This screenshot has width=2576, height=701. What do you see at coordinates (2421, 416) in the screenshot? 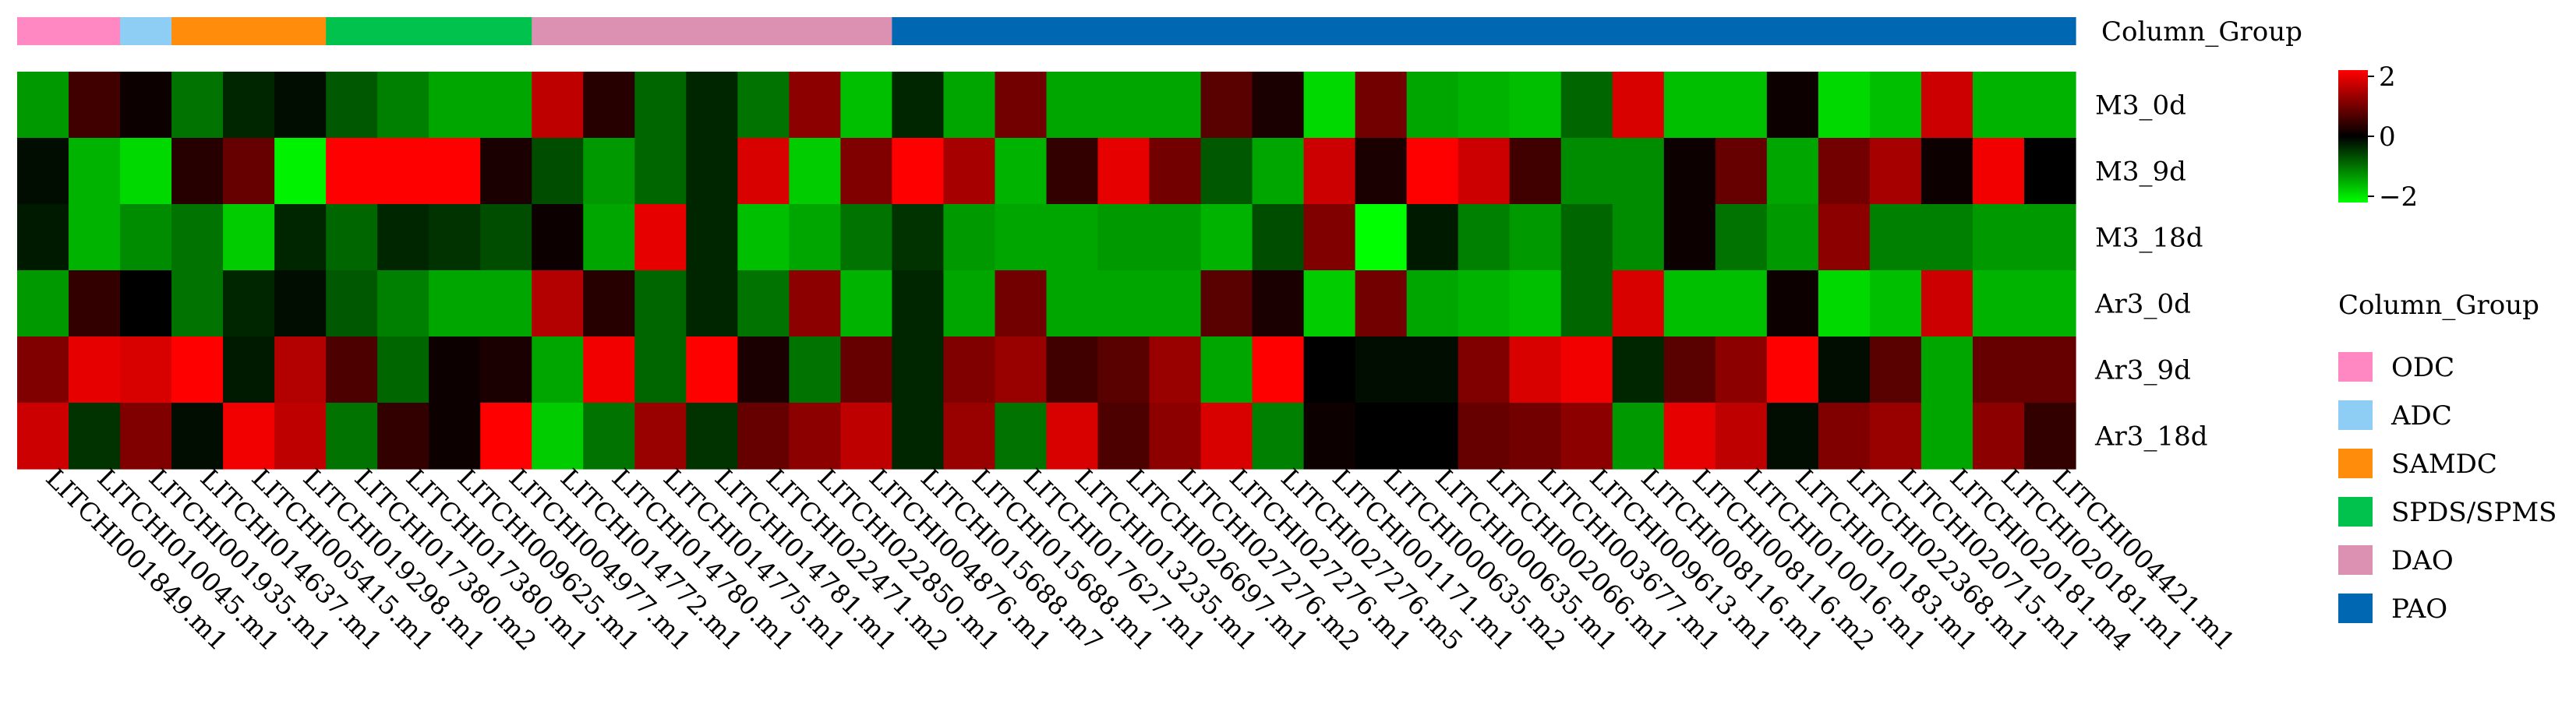
I see `legend-label: ADC` at bounding box center [2421, 416].